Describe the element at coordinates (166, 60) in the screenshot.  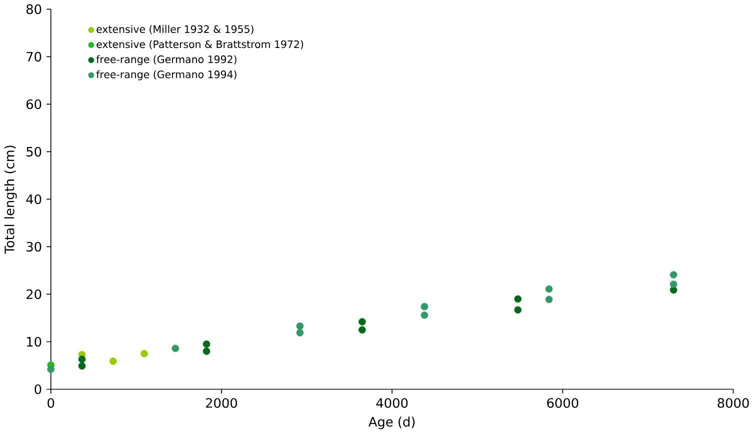
I see `legend-label: free-range (Germano 1992)` at that location.